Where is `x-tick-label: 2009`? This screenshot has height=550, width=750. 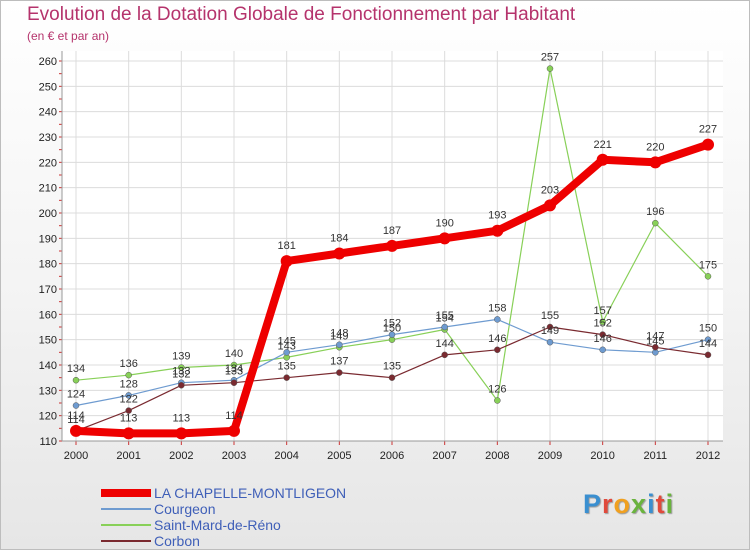
x-tick-label: 2009 is located at coordinates (550, 456).